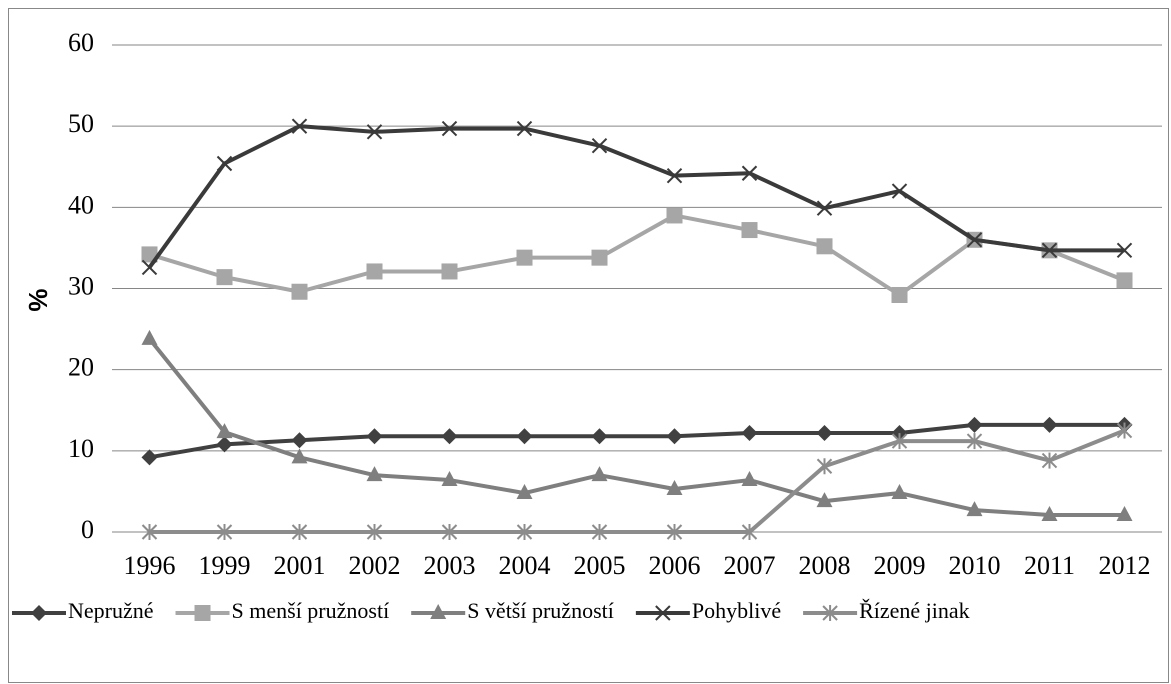 This screenshot has width=1171, height=684. I want to click on x-tick-label: 2007, so click(750, 565).